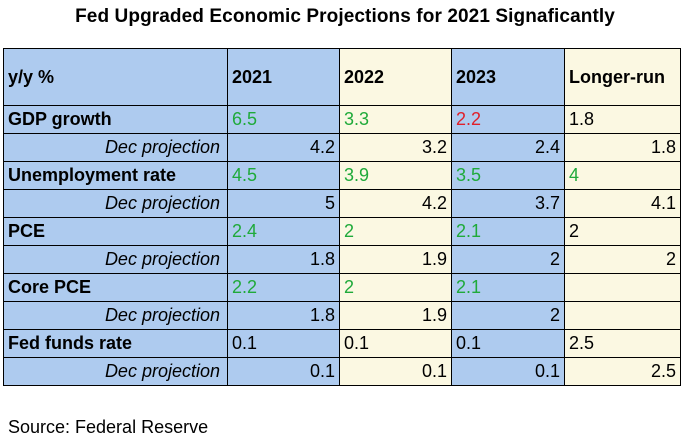 This screenshot has width=690, height=447. I want to click on metric-row: Core PCE 2.2 2 2.1, so click(342, 287).